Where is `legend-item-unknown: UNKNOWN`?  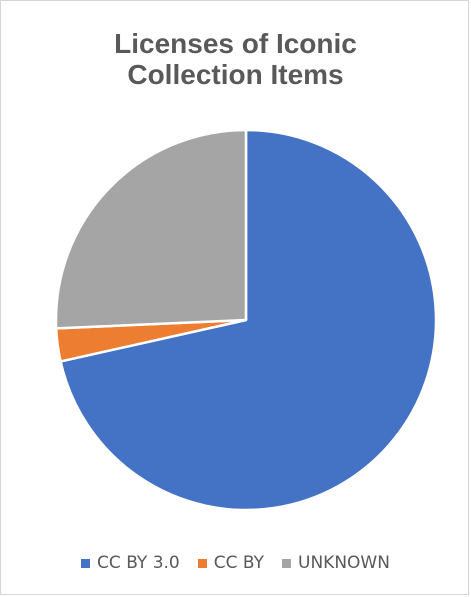
legend-item-unknown: UNKNOWN is located at coordinates (336, 563).